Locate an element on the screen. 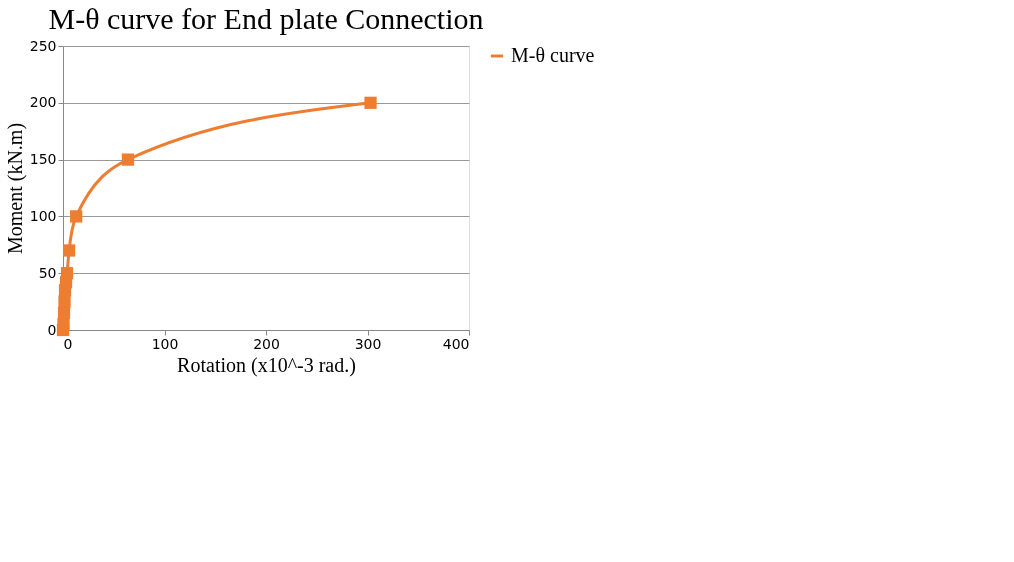 The height and width of the screenshot is (562, 1014). x-axis-title: Rotation (x10^-3 rad.) is located at coordinates (266, 365).